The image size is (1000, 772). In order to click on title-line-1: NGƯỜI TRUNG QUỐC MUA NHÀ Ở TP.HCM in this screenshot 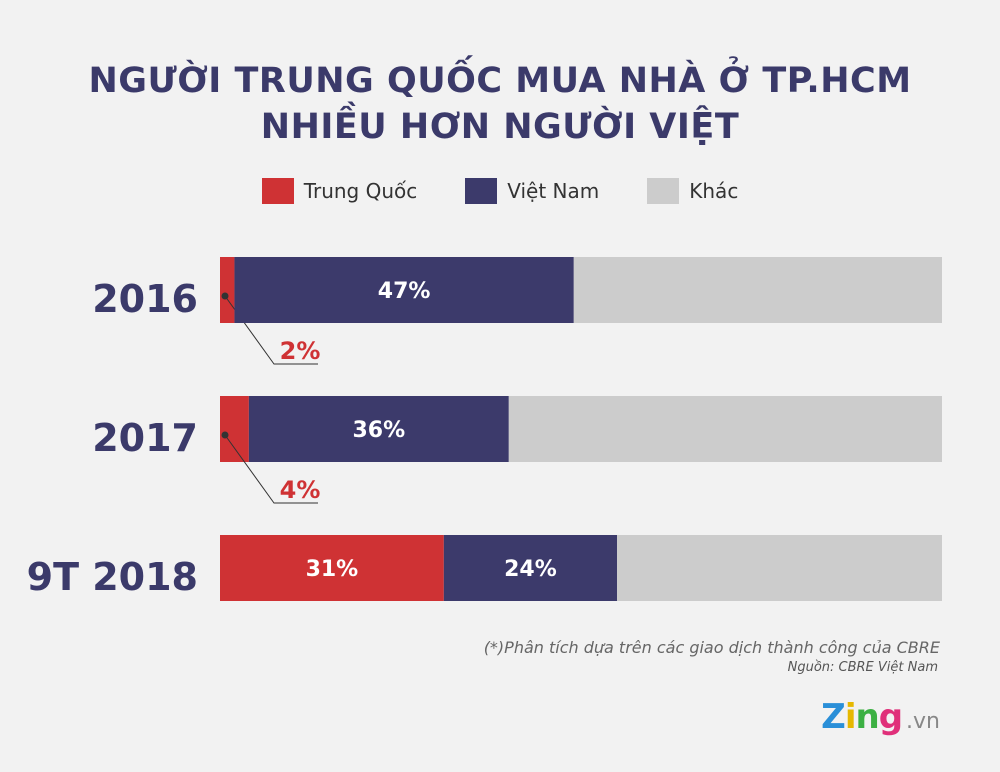, I will do `click(500, 81)`.